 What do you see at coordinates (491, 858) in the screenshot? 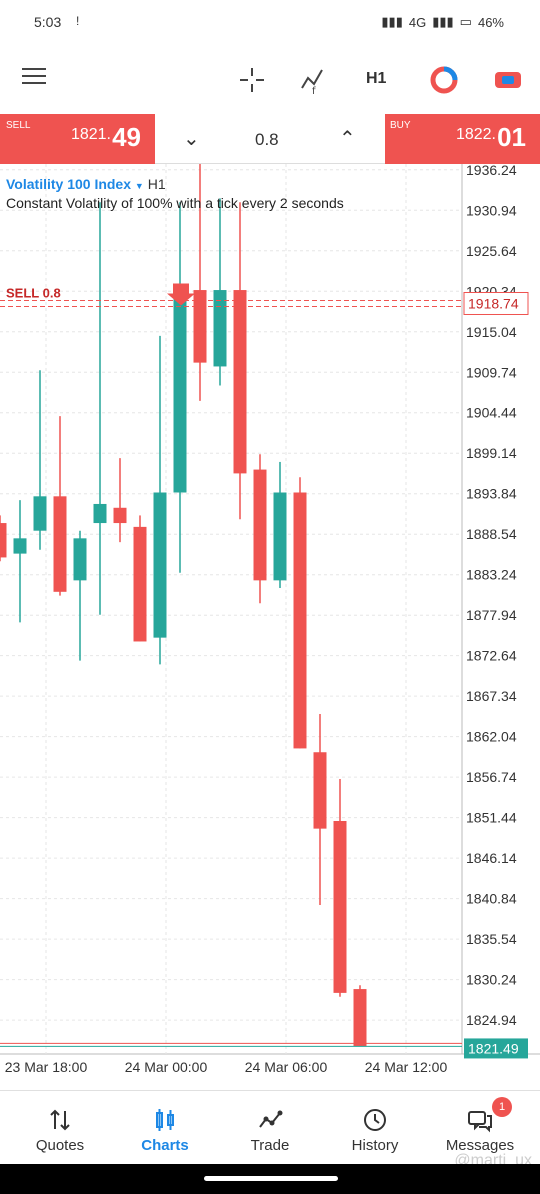
I see `y-tick-label: 1846.14` at bounding box center [491, 858].